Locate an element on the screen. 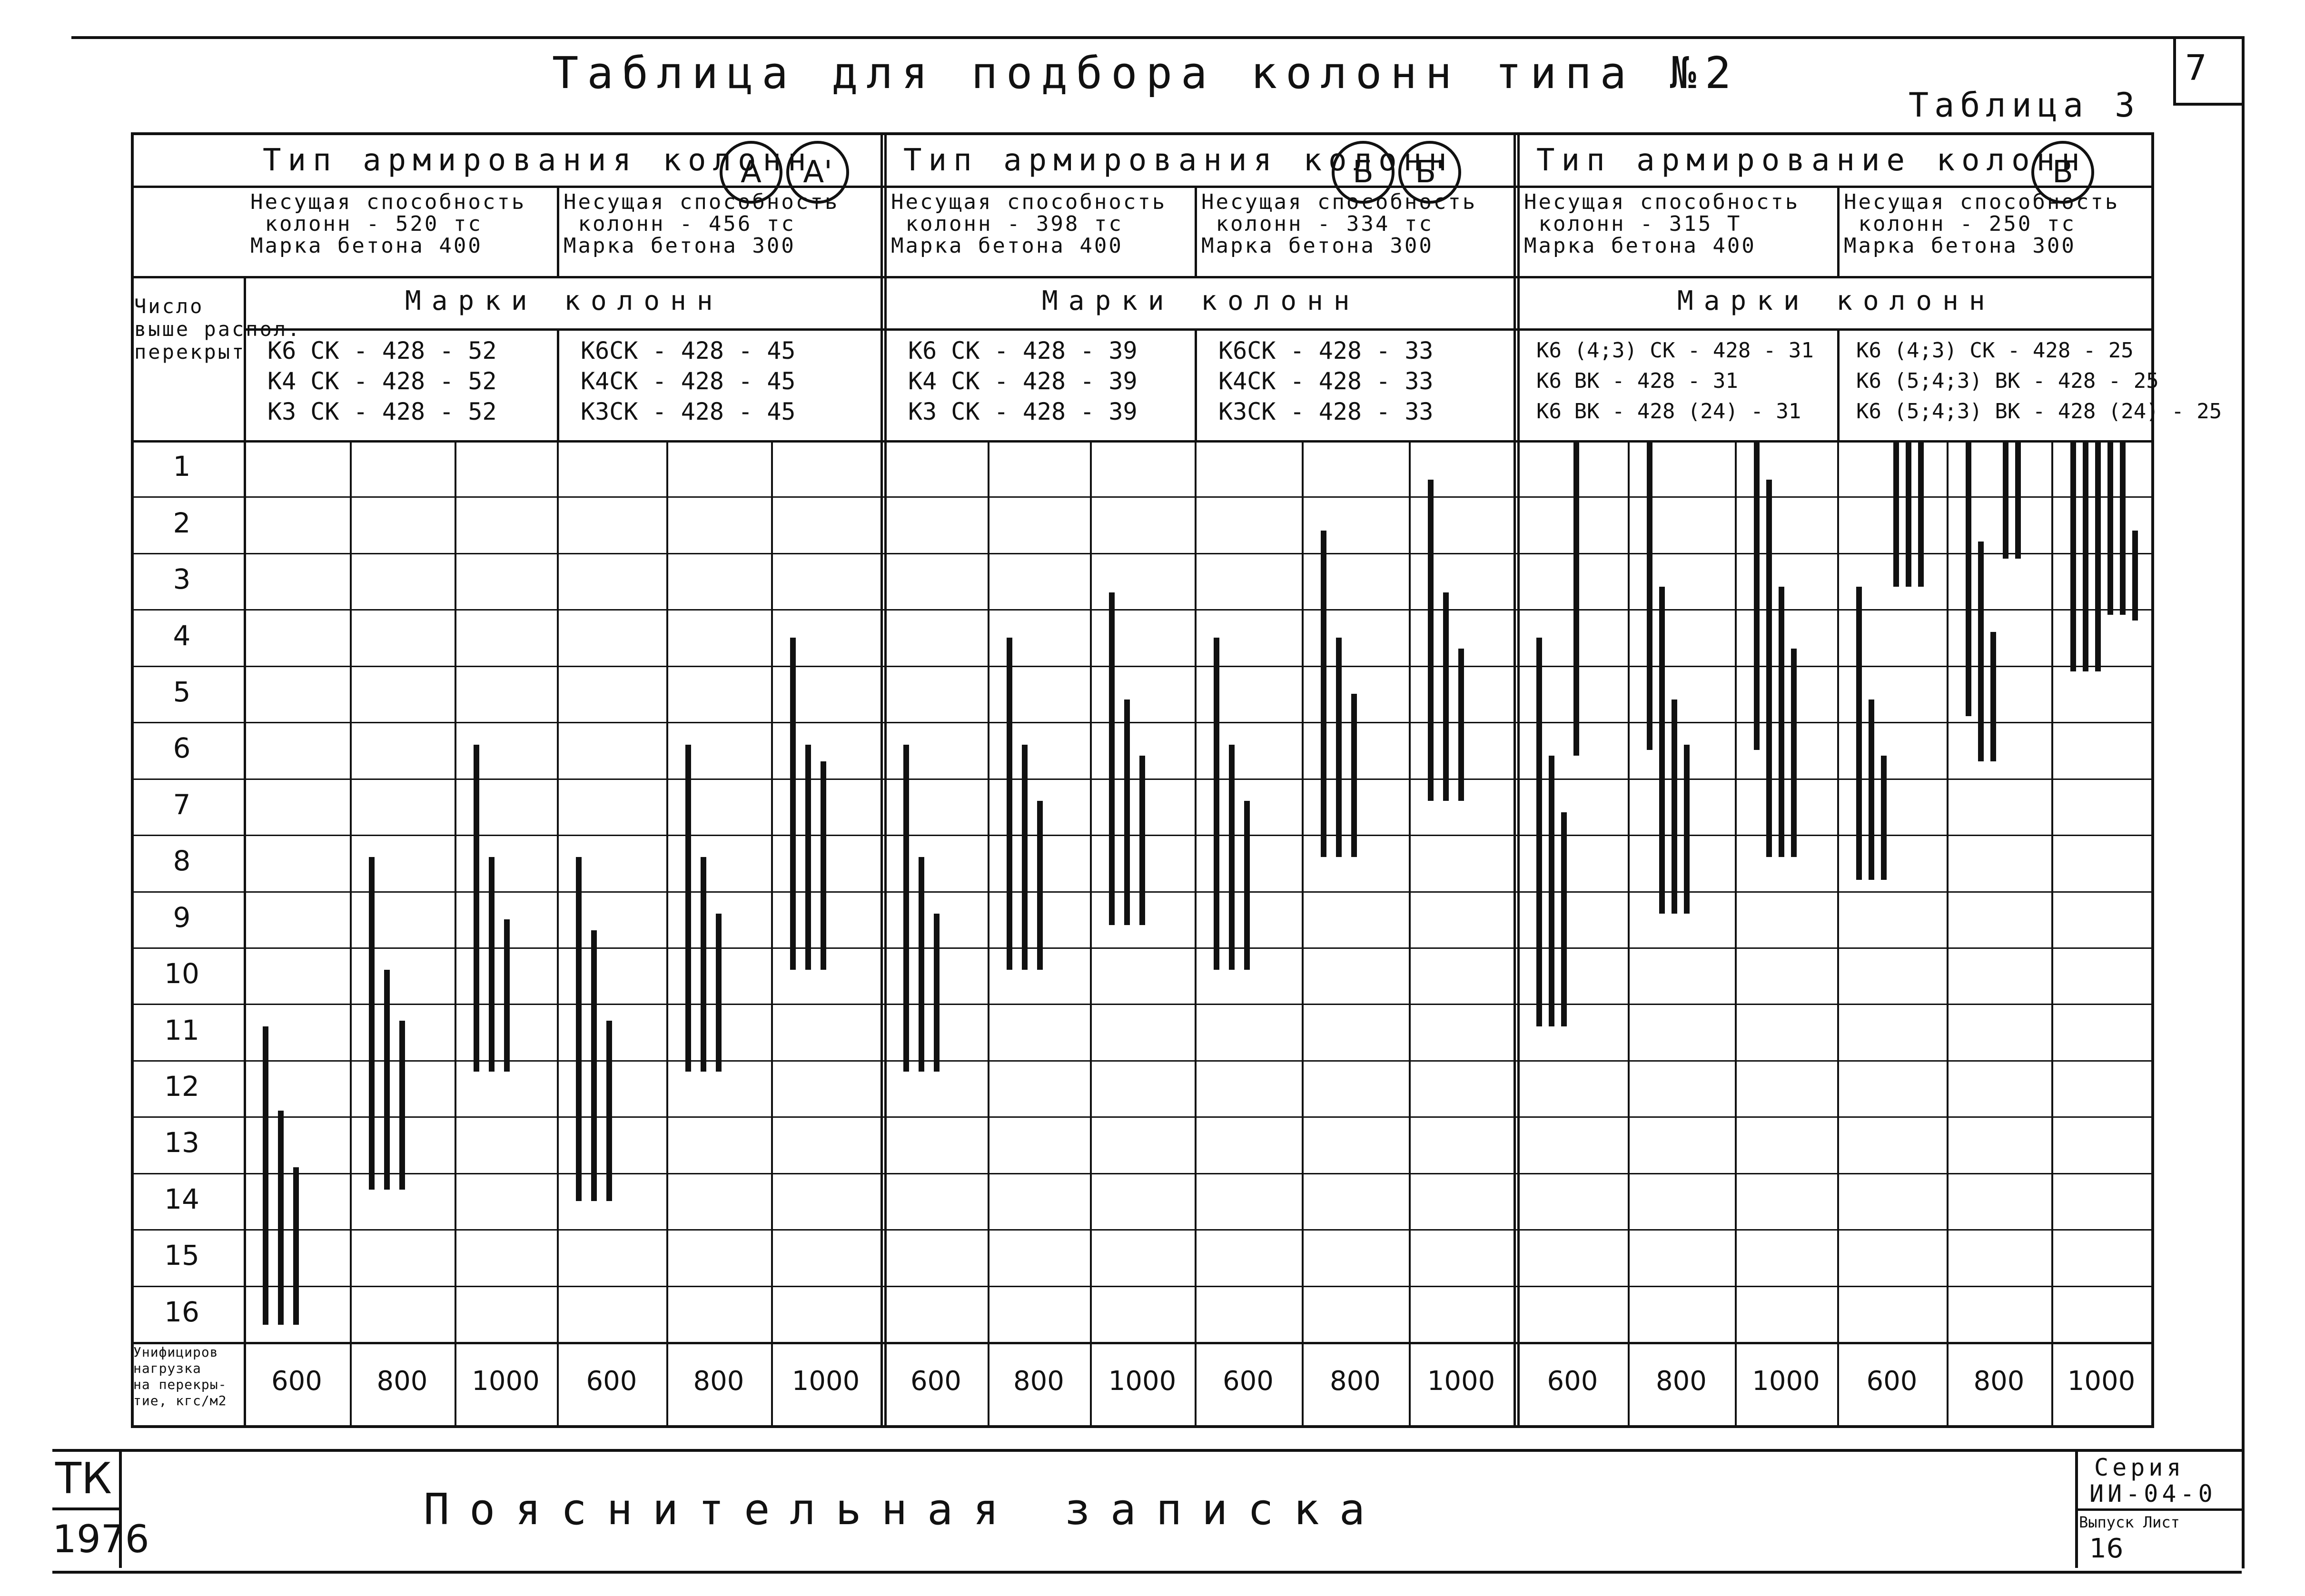 The height and width of the screenshot is (1596, 2305). top-rule is located at coordinates (1156, 37).